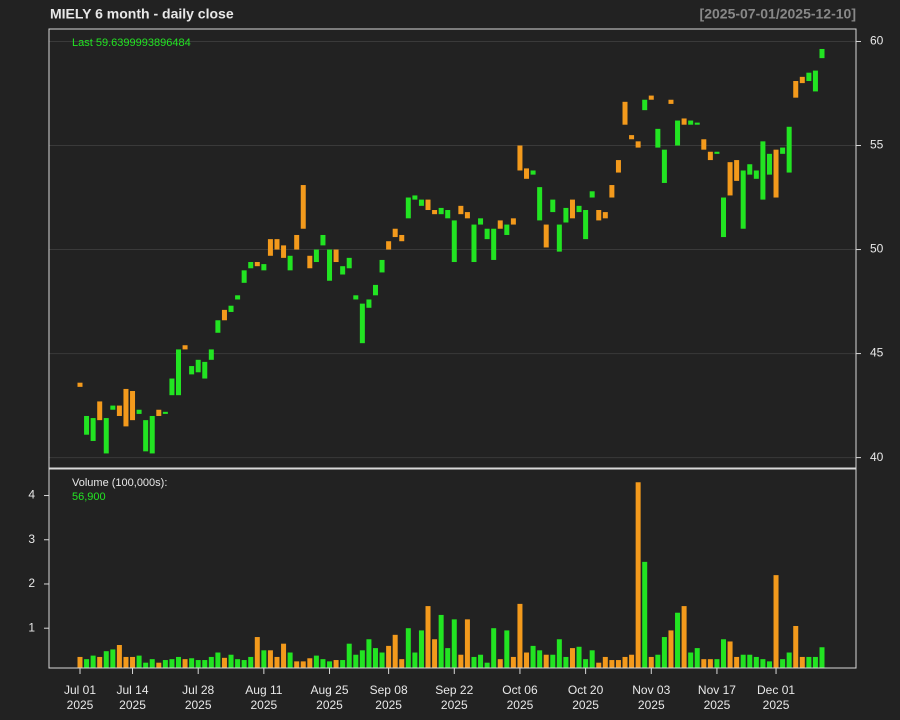 The height and width of the screenshot is (720, 900). What do you see at coordinates (263, 690) in the screenshot?
I see `x-tick-label: Aug 11` at bounding box center [263, 690].